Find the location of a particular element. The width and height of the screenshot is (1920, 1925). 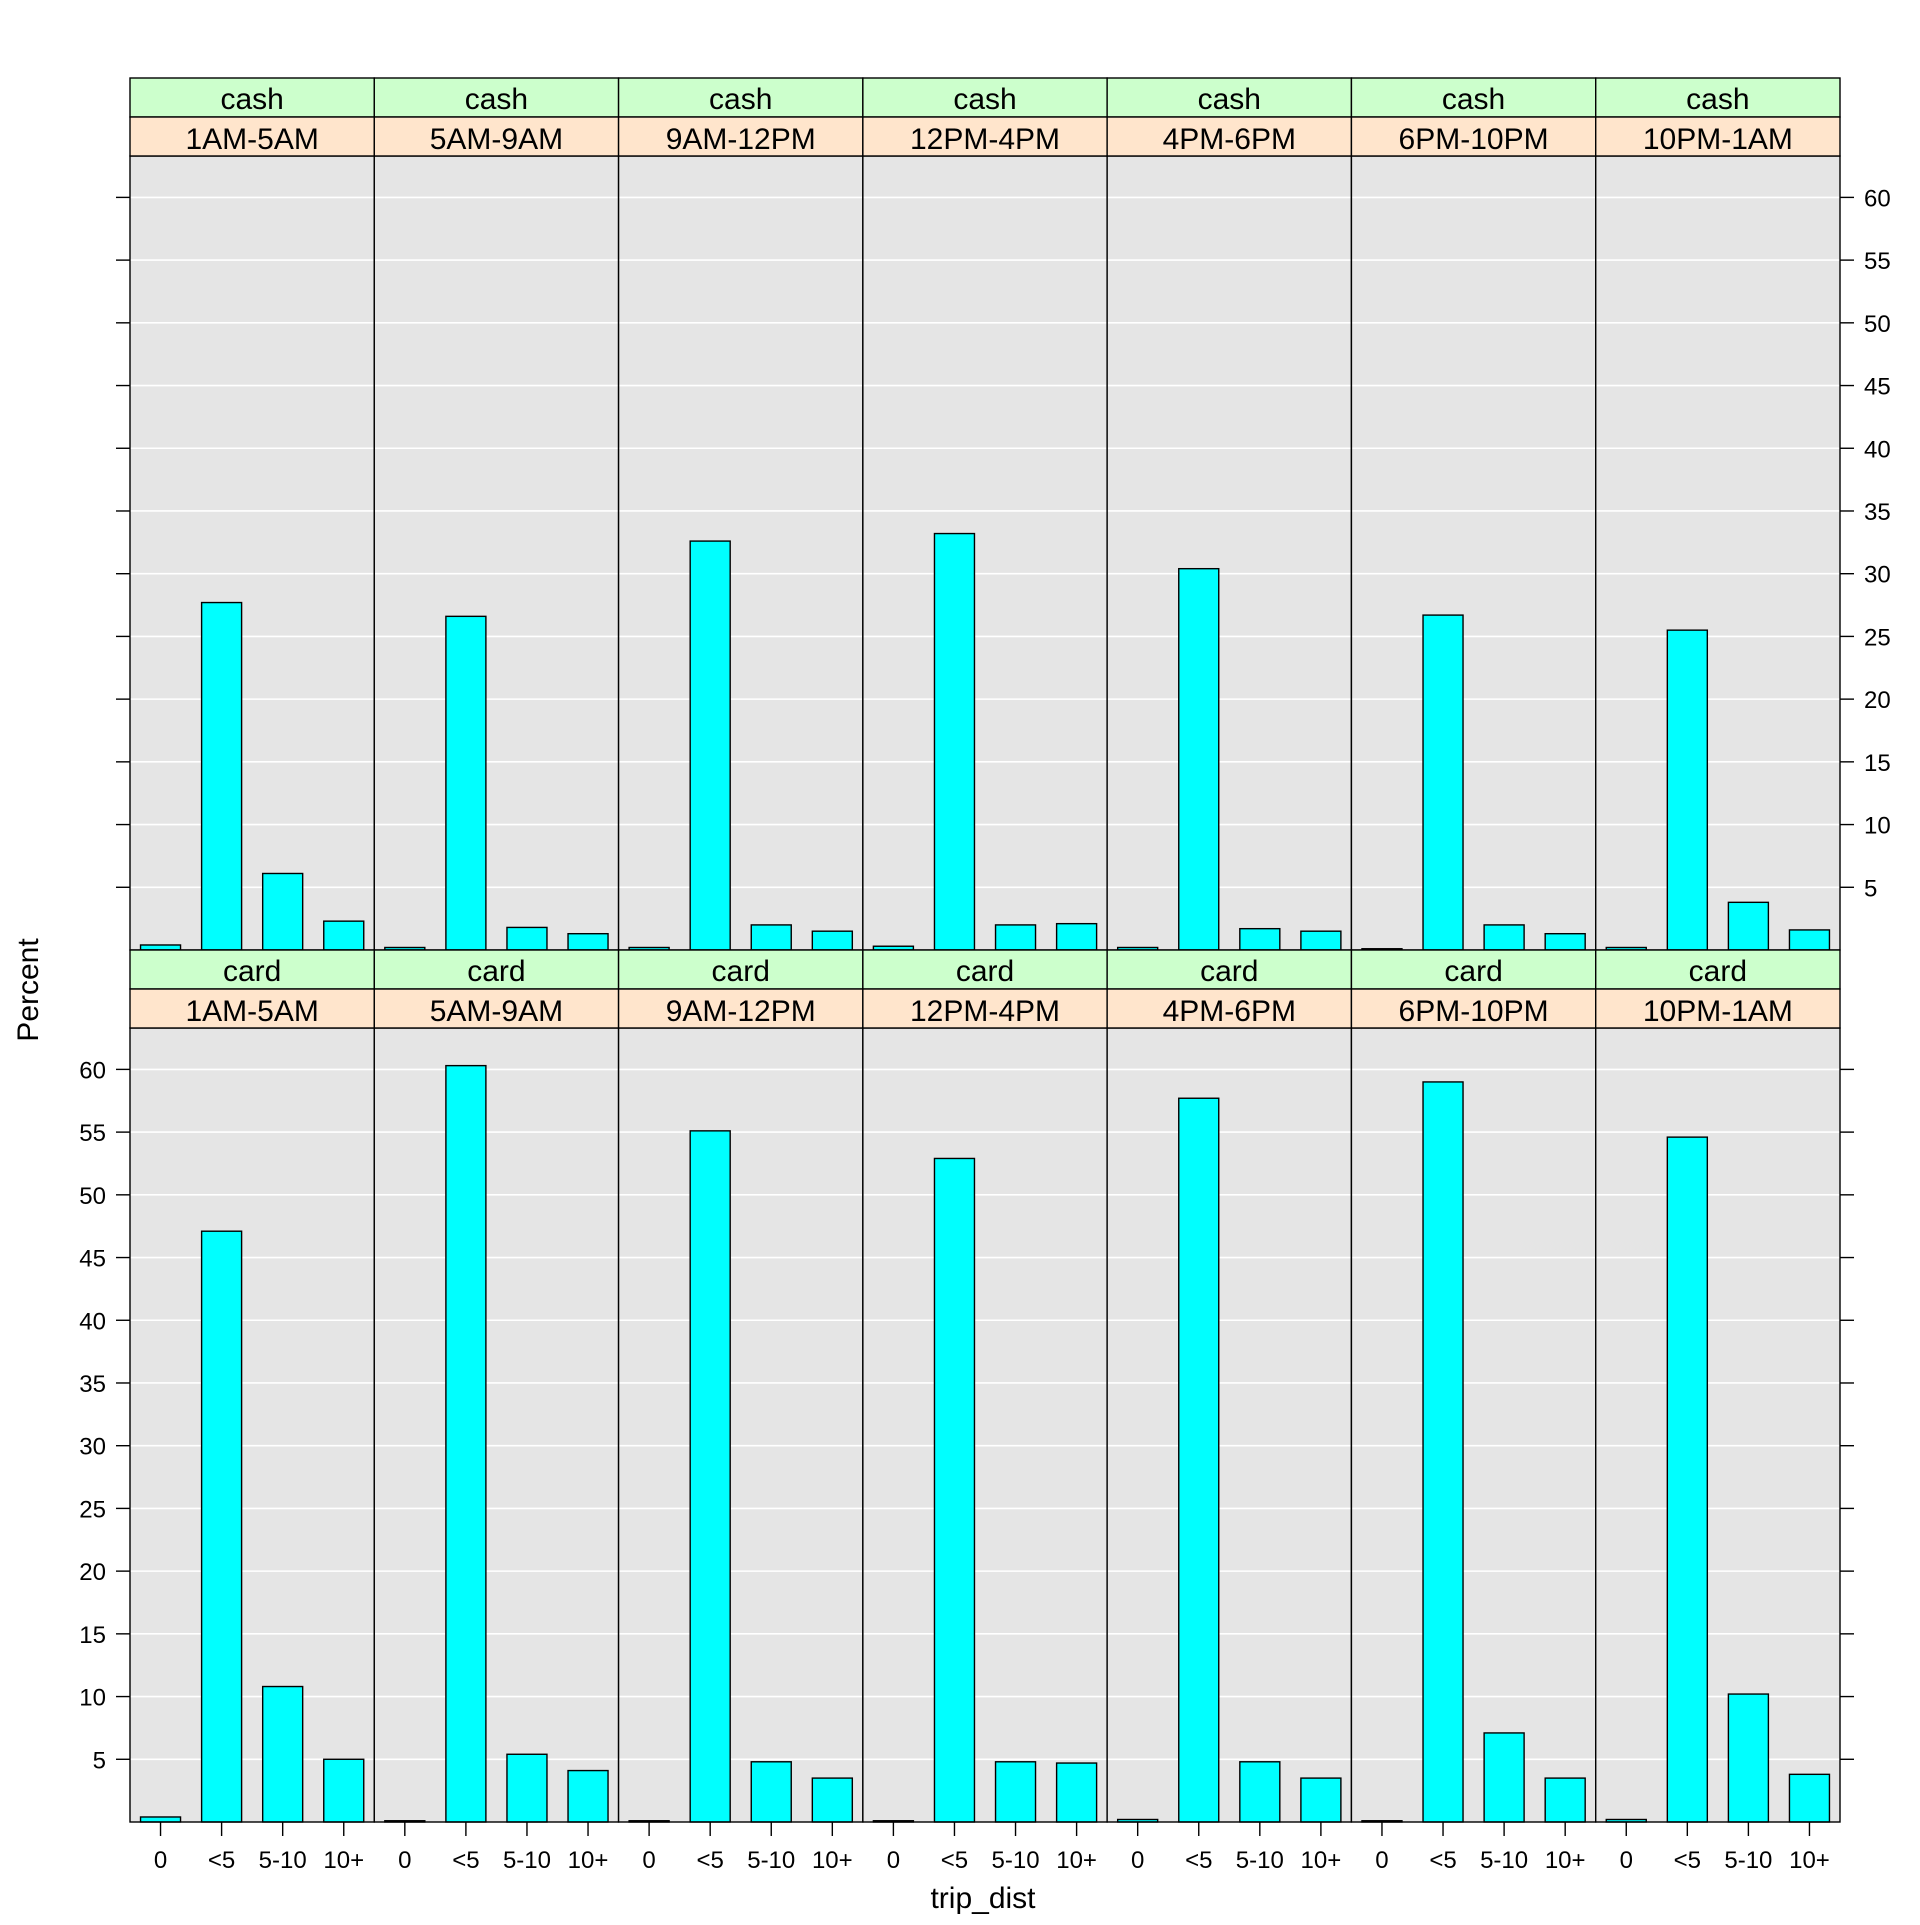

strip-time-label: 6PM-10PM is located at coordinates (1474, 1011).